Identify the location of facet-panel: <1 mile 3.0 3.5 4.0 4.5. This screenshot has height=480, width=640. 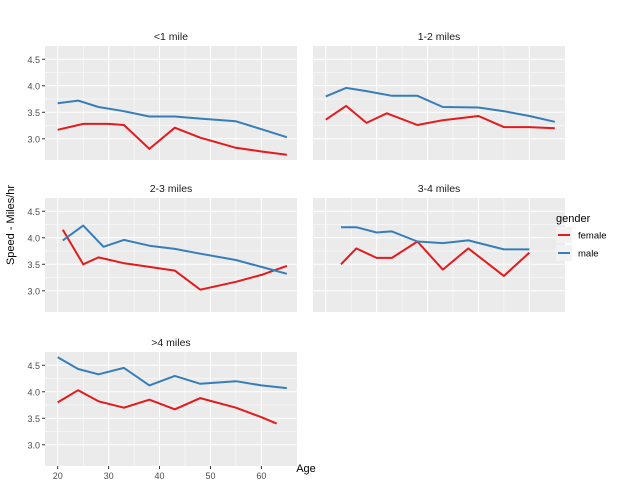
(162, 95).